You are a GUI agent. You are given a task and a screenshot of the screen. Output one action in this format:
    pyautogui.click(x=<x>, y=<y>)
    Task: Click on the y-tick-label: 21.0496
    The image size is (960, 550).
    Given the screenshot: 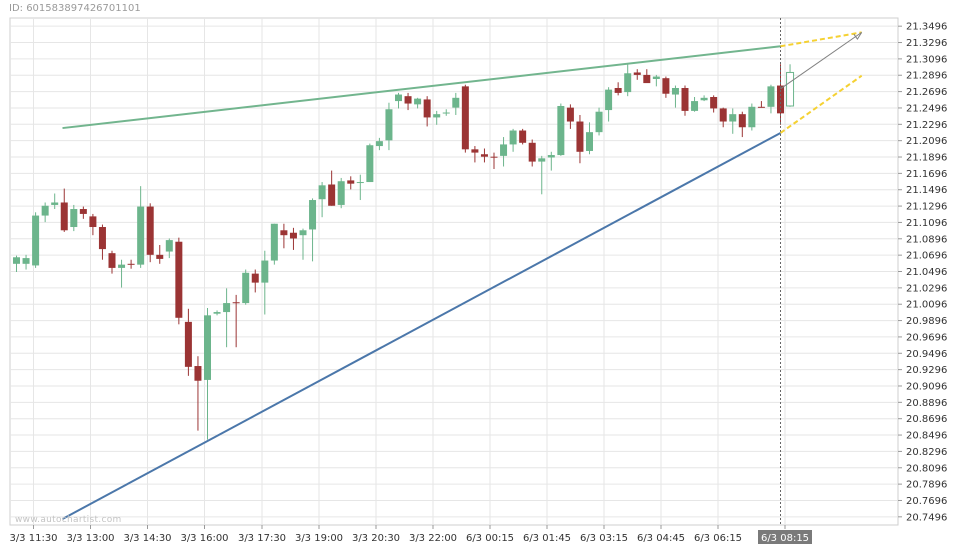 What is the action you would take?
    pyautogui.click(x=926, y=272)
    